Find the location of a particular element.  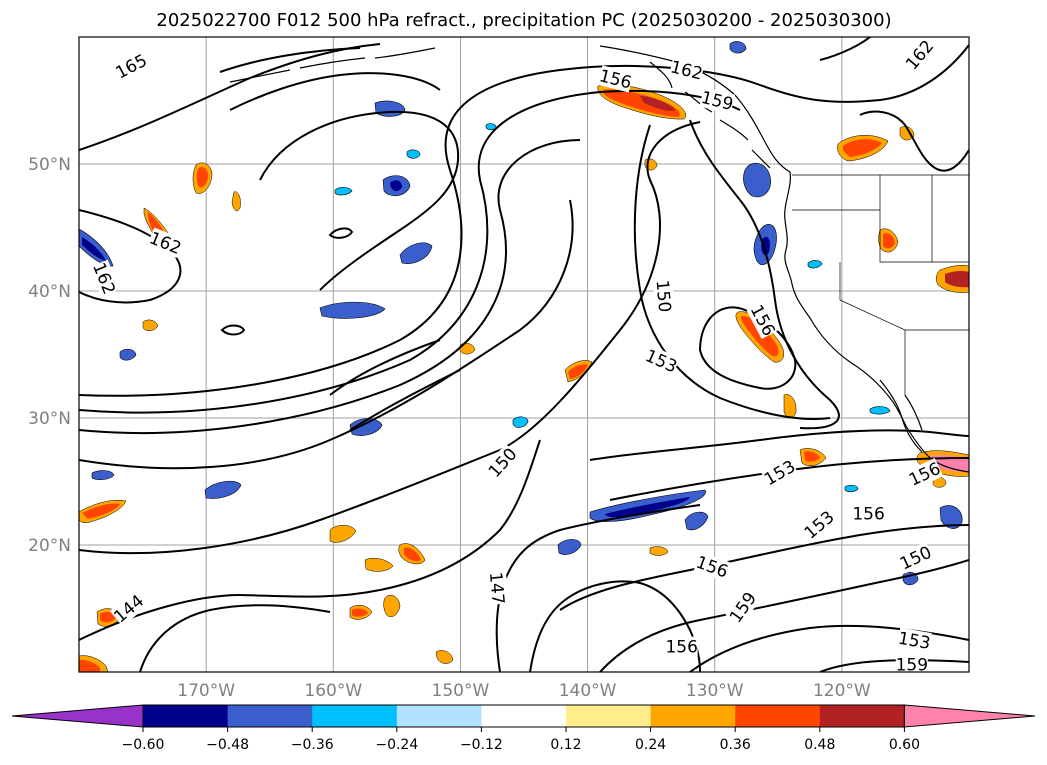

alaska-panhandle-islands is located at coordinates (710, 115).